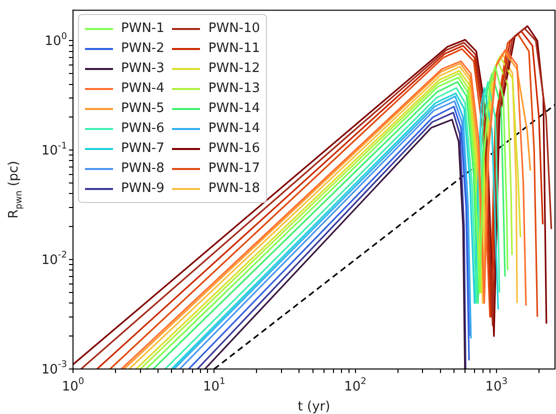  I want to click on legend-label: PWN-2, so click(142, 49).